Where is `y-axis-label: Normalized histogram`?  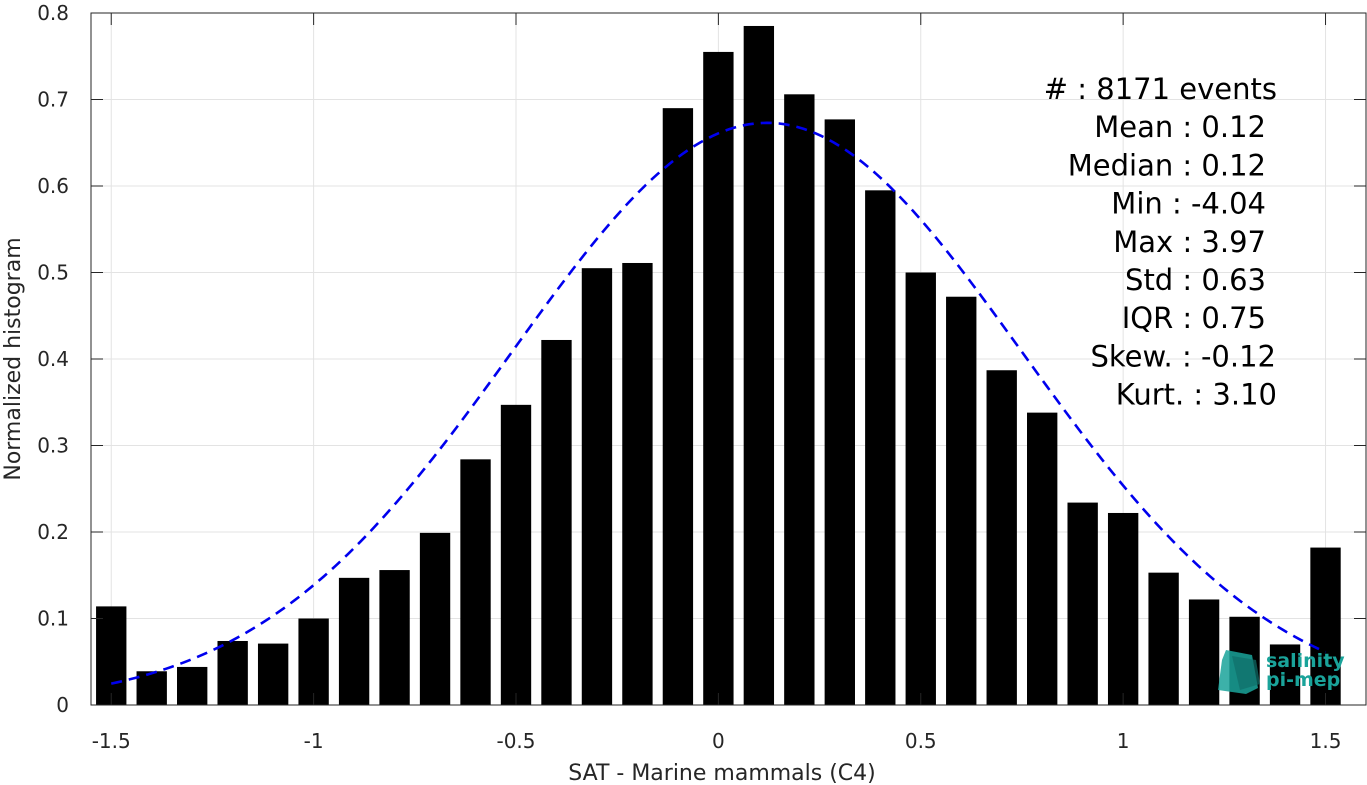
y-axis-label: Normalized histogram is located at coordinates (13, 358).